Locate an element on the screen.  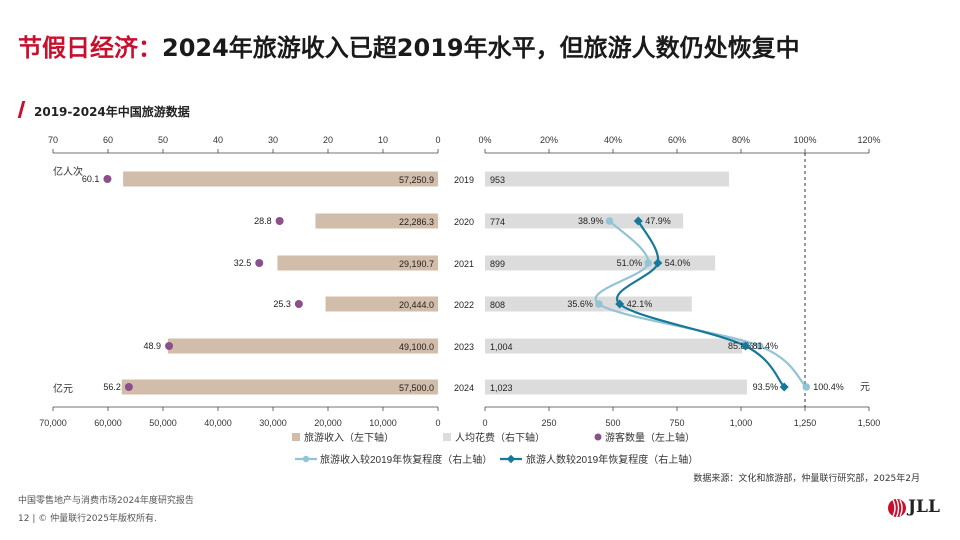
left-top-axis-unit: 亿人次 is located at coordinates (68, 171).